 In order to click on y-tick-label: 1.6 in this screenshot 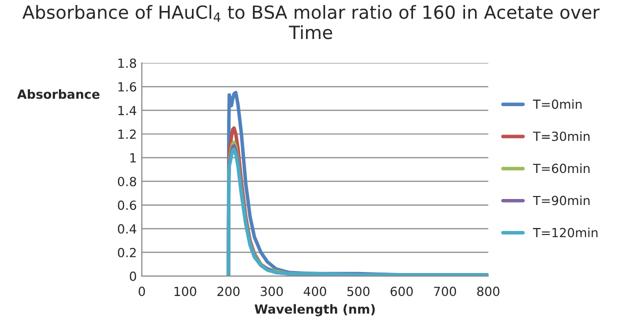, I will do `click(127, 87)`.